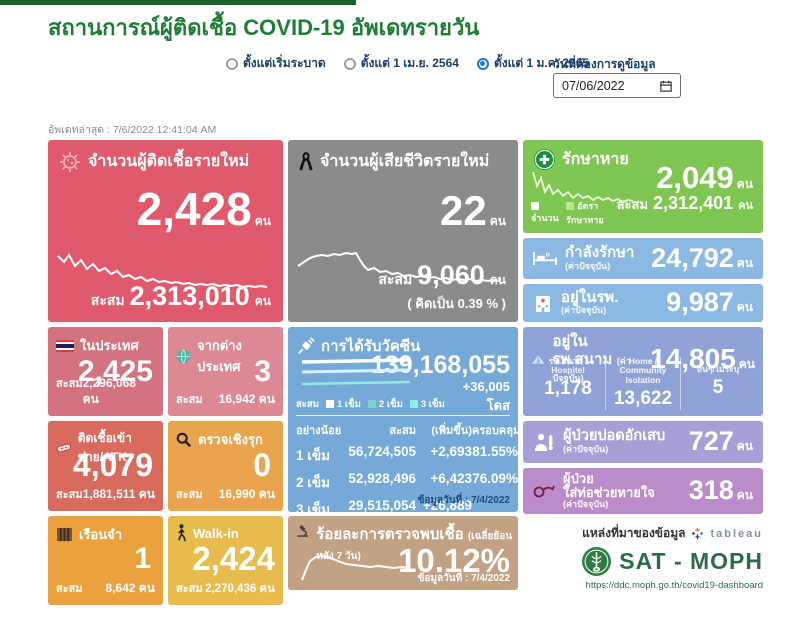 This screenshot has height=618, width=800. Describe the element at coordinates (240, 589) in the screenshot. I see `walkin-cum: 2,270,436 คน` at that location.